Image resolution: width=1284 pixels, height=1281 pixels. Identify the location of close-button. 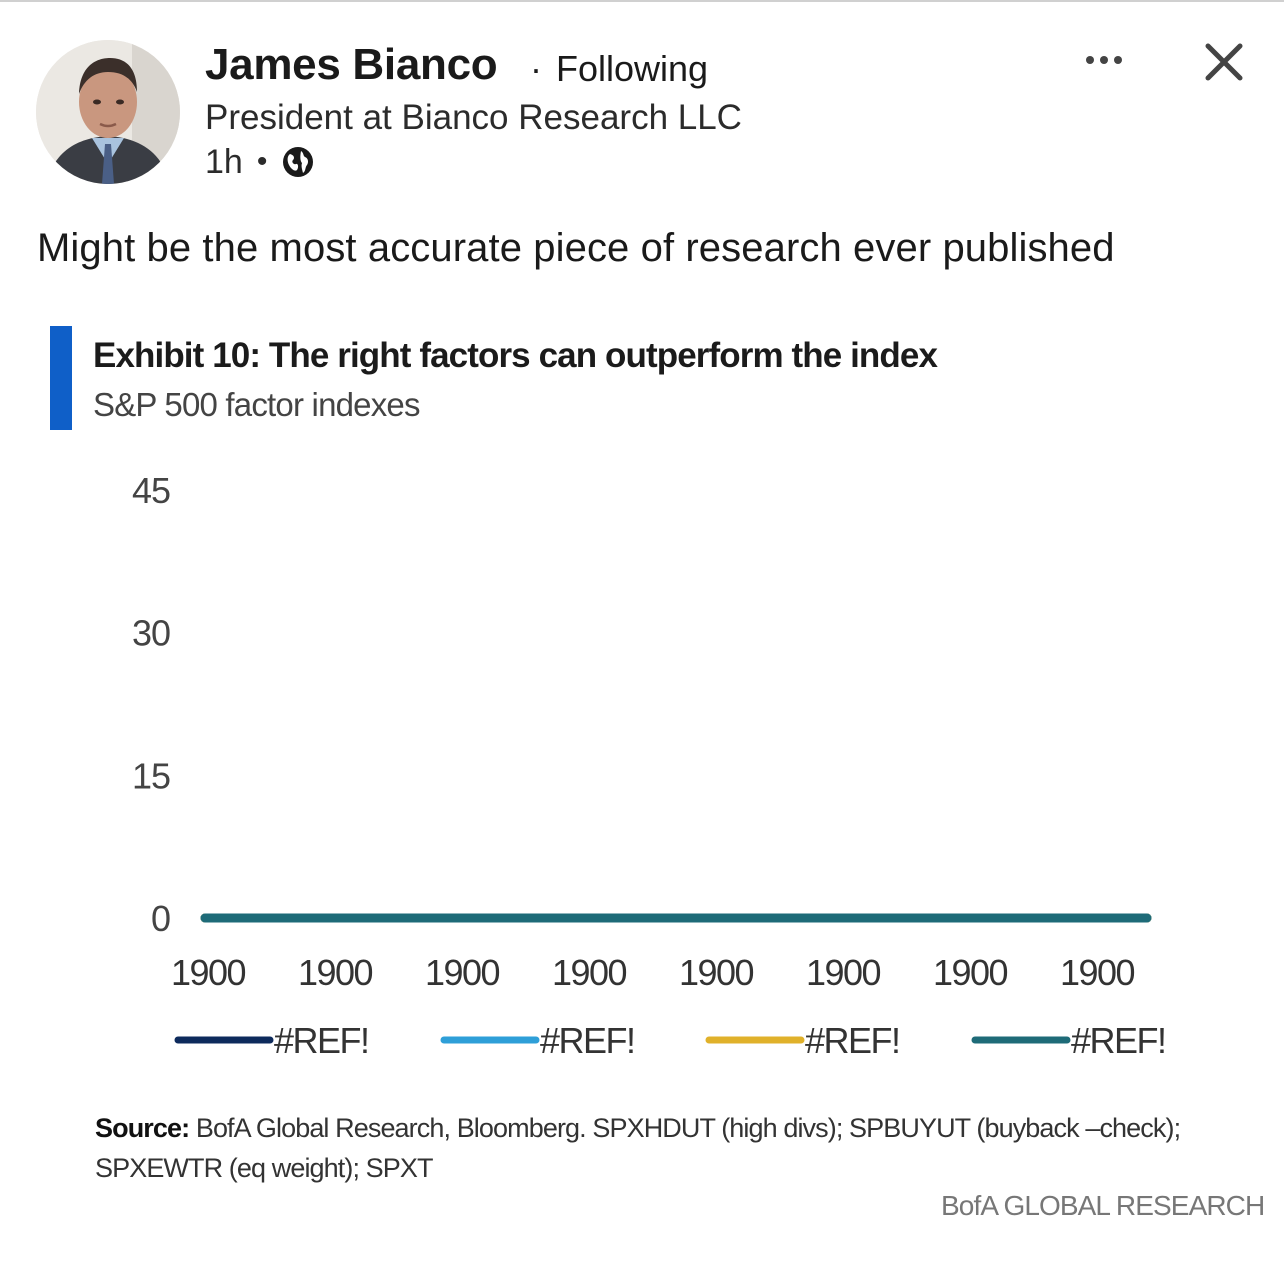
(1224, 62).